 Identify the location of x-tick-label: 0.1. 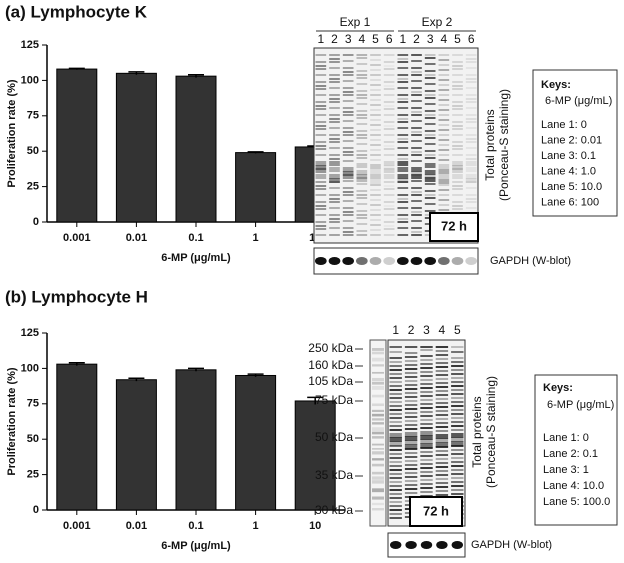
(195, 526).